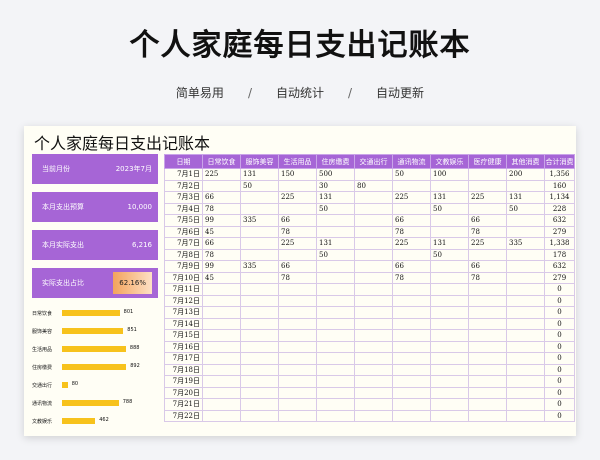 Image resolution: width=600 pixels, height=460 pixels. I want to click on date-cell: 7月19日, so click(183, 381).